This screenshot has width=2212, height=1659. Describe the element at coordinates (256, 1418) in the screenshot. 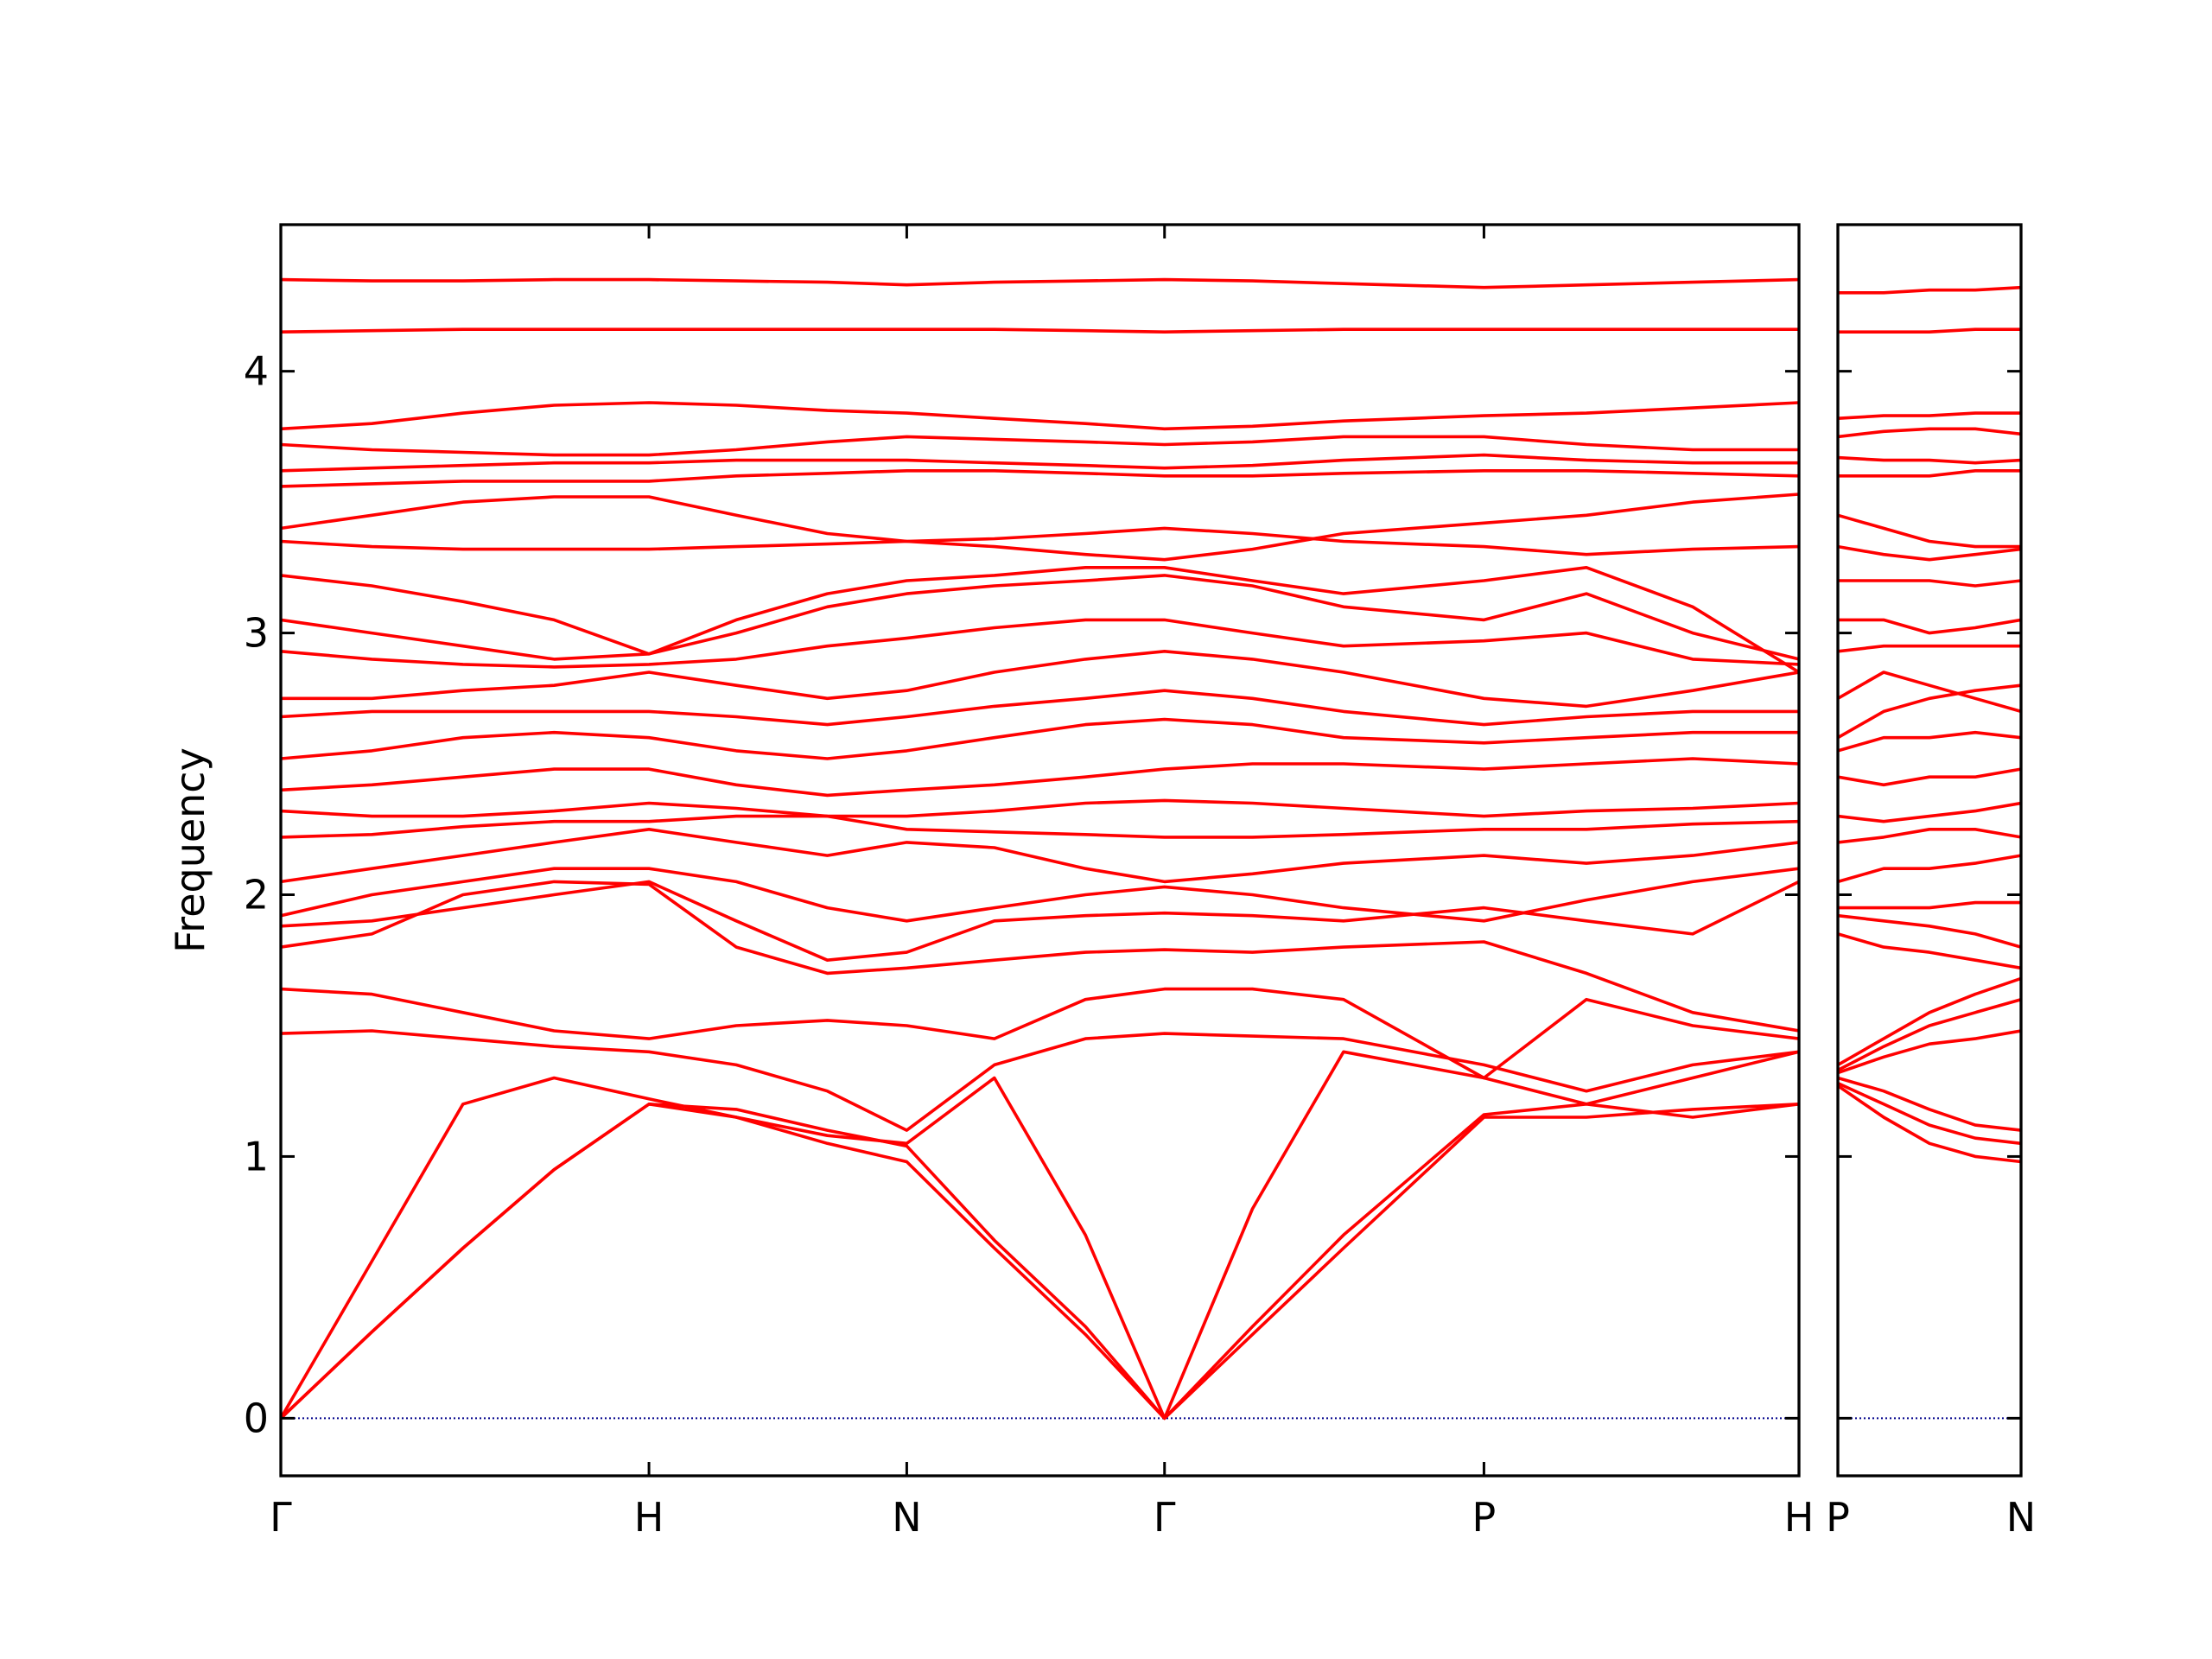

I see `y-tick-label: 0` at that location.